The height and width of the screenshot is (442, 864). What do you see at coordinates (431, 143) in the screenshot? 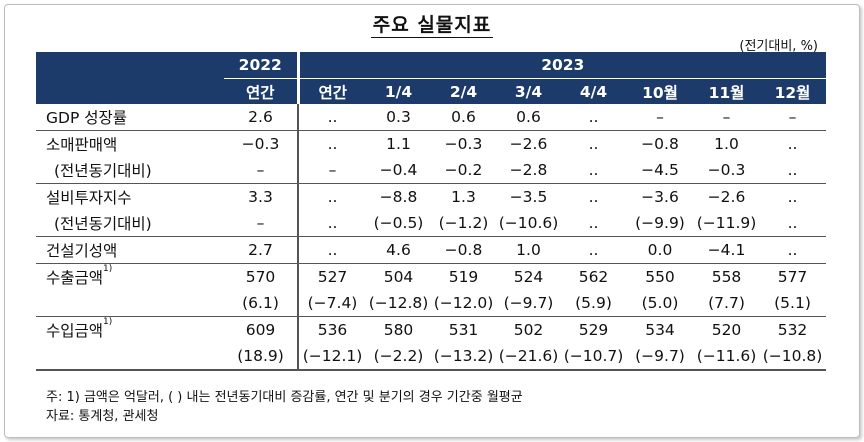
I see `table-row: 소매판매액 −0.3.. 1.1 −0.3 −2.6.. −0.8 1.0..` at bounding box center [431, 143].